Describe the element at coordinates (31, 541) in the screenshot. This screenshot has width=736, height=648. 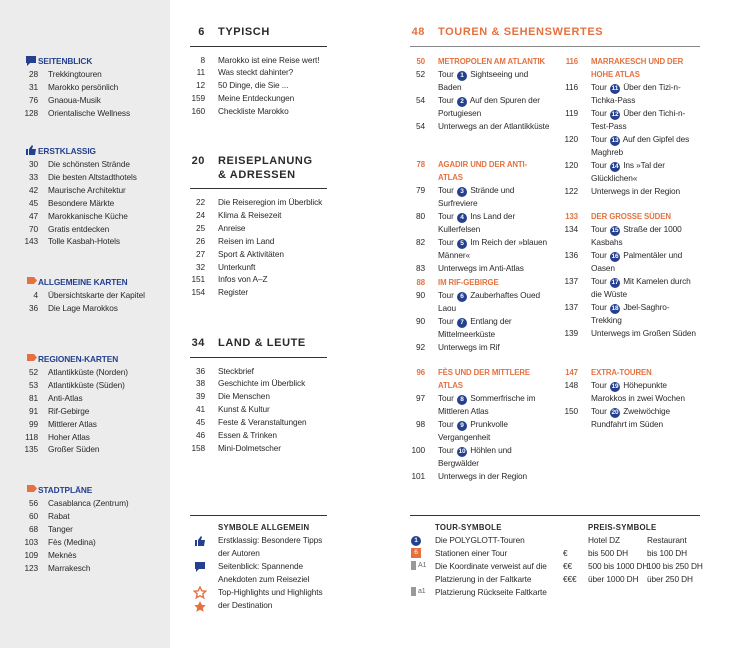
I see `page-number: 103` at that location.